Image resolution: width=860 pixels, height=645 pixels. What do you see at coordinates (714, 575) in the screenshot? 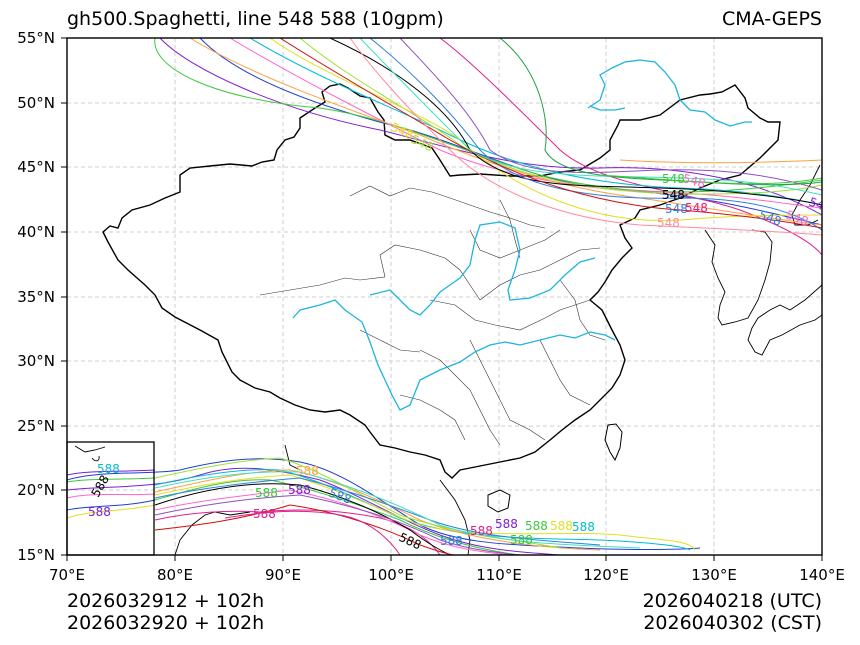
I see `lon-label-130: 130°E` at bounding box center [714, 575].